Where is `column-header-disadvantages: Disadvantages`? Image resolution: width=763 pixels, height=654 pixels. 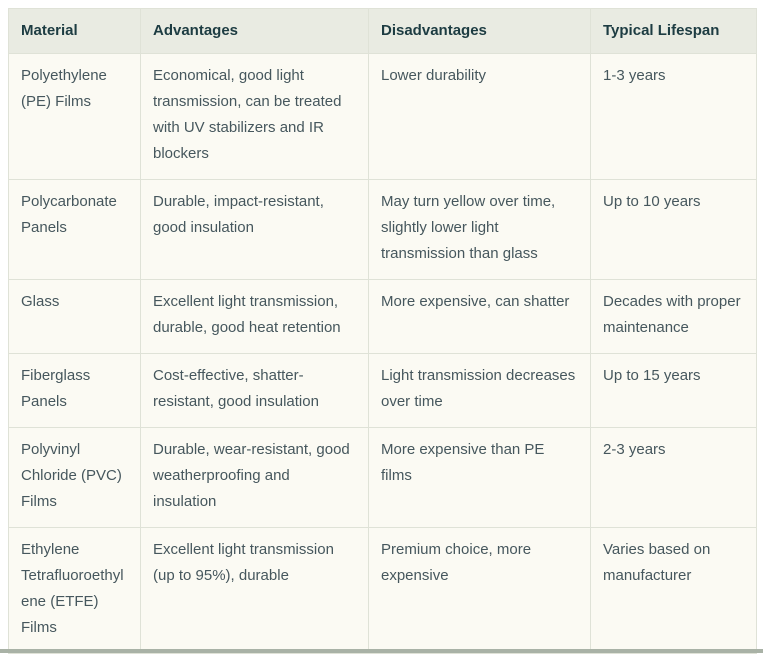
column-header-disadvantages: Disadvantages is located at coordinates (479, 31).